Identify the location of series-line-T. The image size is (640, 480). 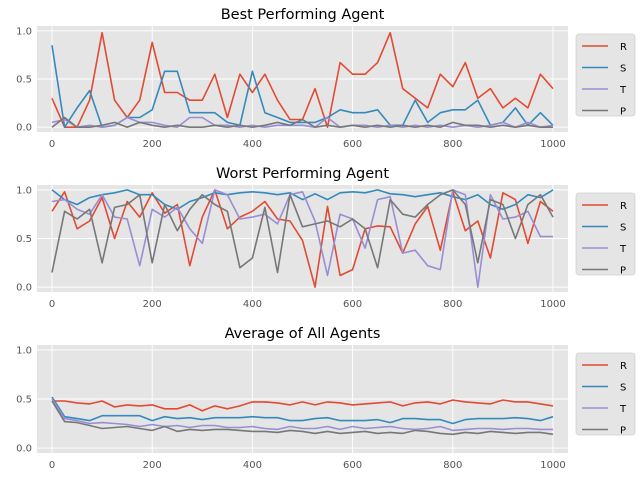
(302, 415).